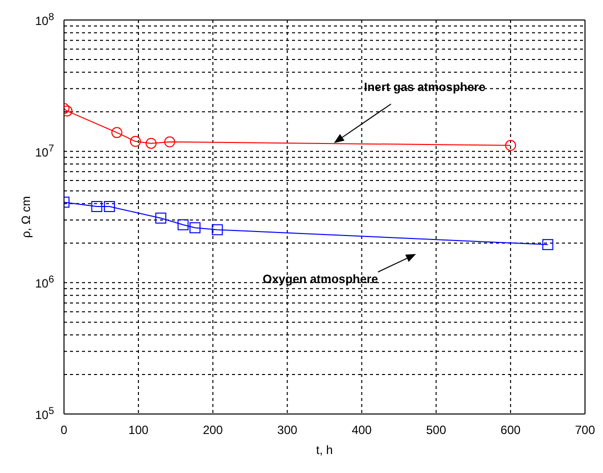 Image resolution: width=603 pixels, height=473 pixels. What do you see at coordinates (26, 217) in the screenshot?
I see `y-axis-title: ρ, Ω cm` at bounding box center [26, 217].